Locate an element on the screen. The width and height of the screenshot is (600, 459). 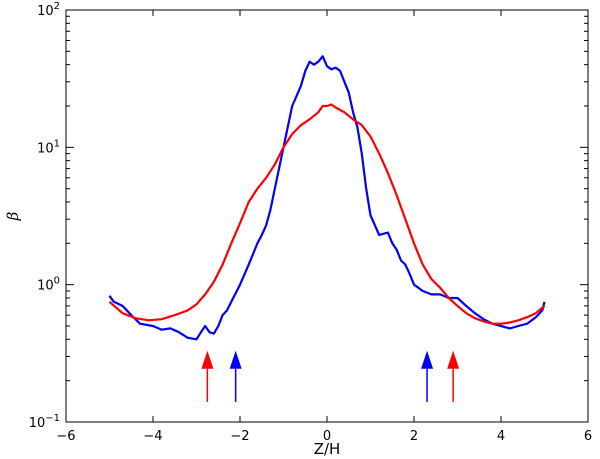
x-tick-label: −4 is located at coordinates (152, 436).